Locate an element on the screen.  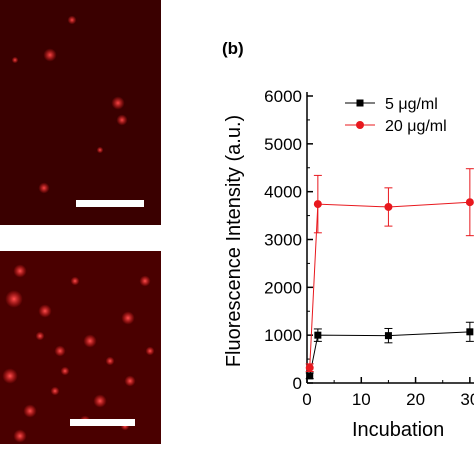
micrograph-top-image is located at coordinates (77, 111).